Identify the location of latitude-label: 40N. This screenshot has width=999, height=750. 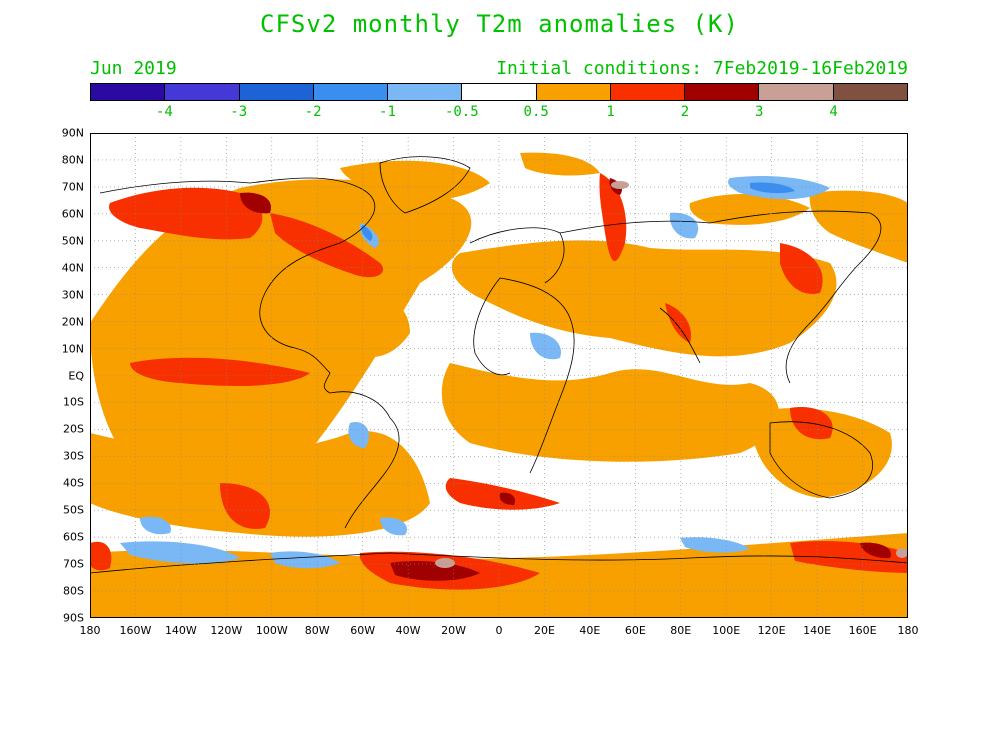
(72, 268).